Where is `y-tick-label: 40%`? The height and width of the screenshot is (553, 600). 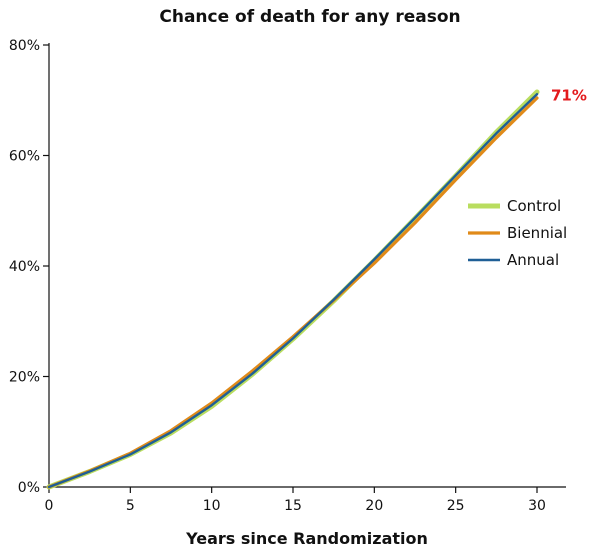
y-tick-label: 40% is located at coordinates (24, 267).